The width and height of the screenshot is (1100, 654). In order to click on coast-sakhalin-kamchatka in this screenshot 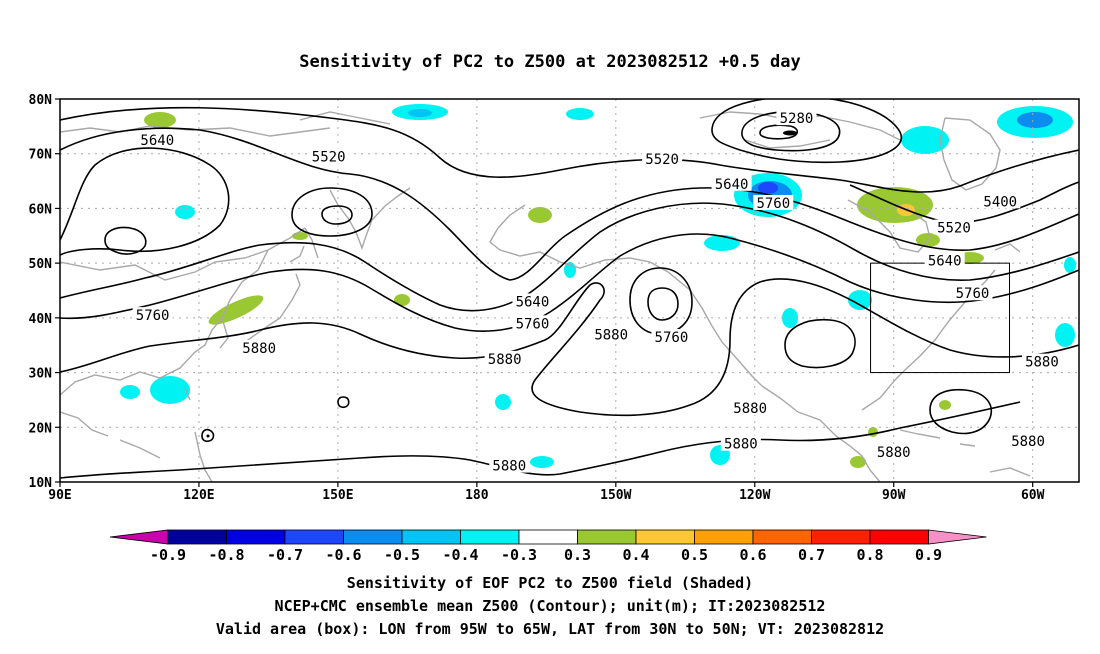, I will do `click(357, 223)`.